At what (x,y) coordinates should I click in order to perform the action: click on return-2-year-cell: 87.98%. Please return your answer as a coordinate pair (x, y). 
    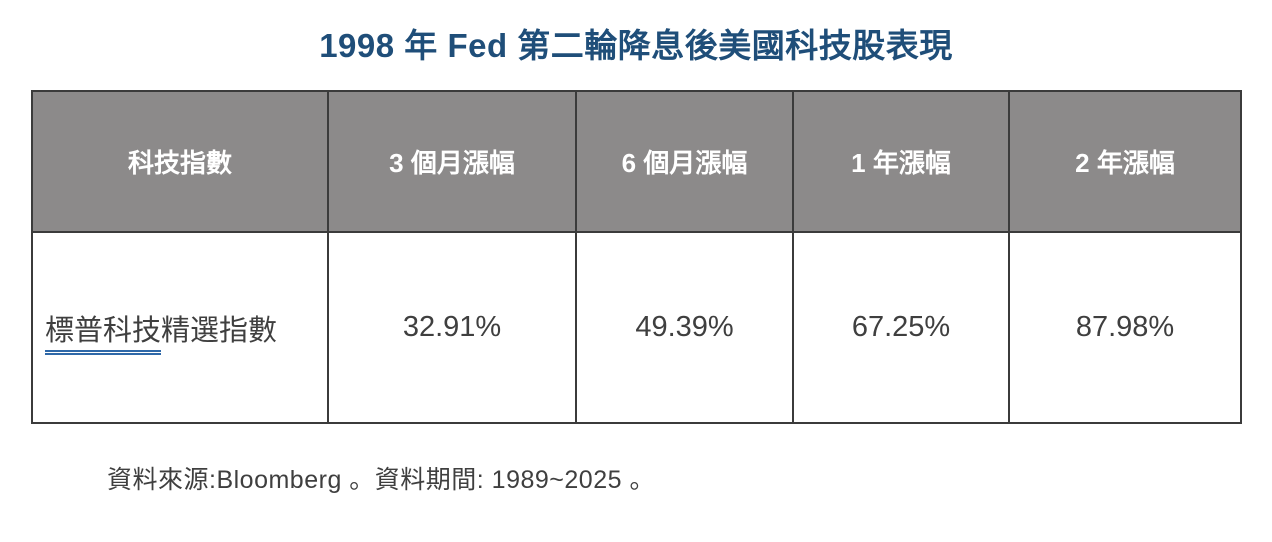
    Looking at the image, I should click on (1125, 327).